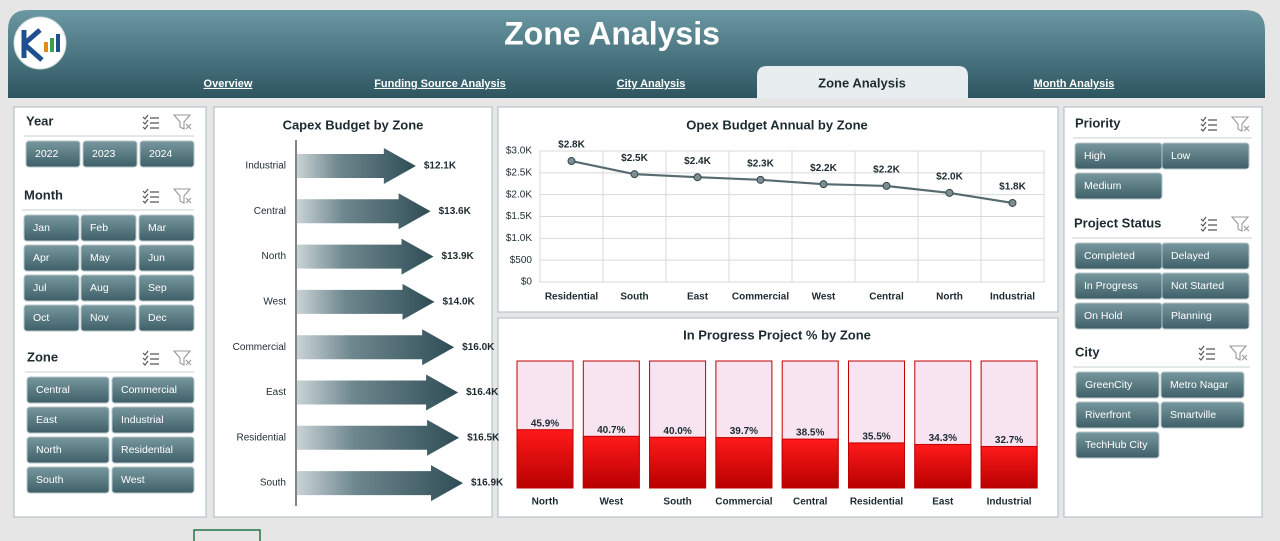 The width and height of the screenshot is (1280, 541). I want to click on slicer-button-label: Aug, so click(99, 288).